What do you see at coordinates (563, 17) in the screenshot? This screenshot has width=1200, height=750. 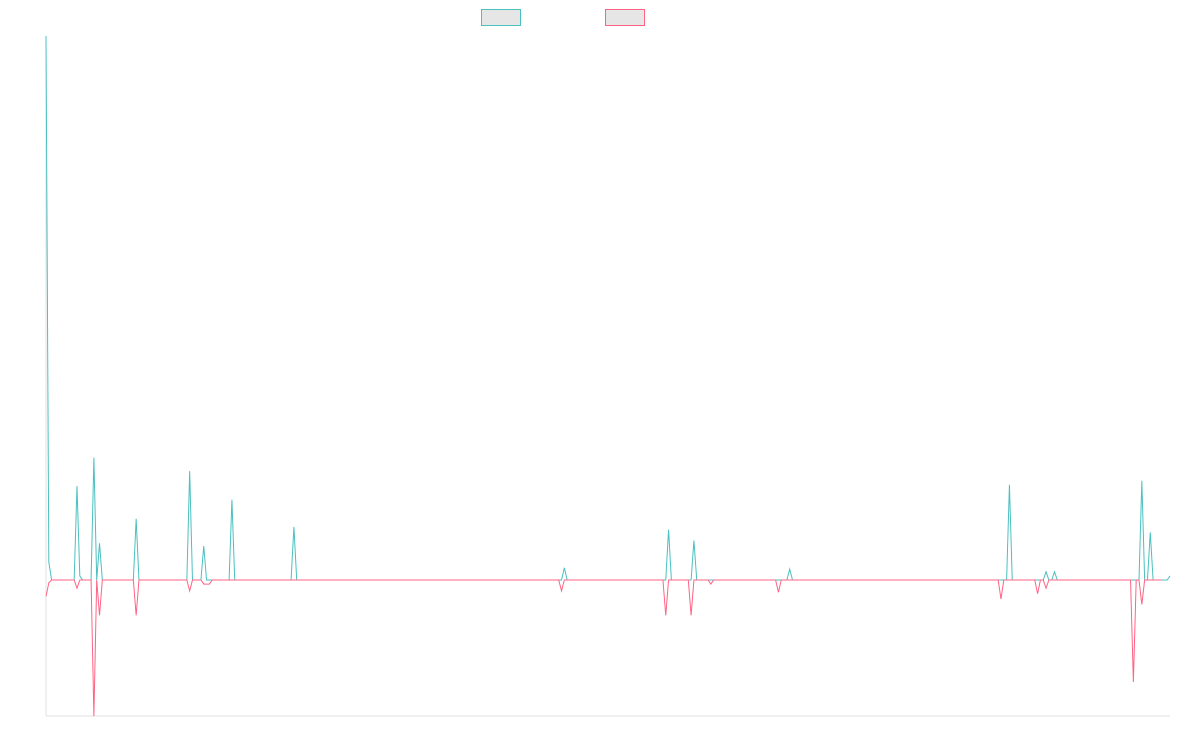 I see `chart-legend` at bounding box center [563, 17].